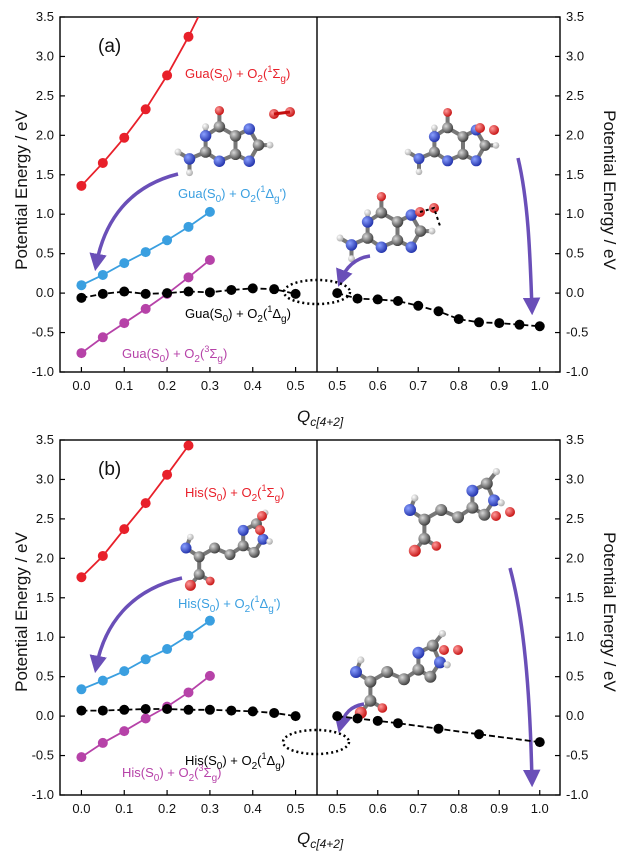 The height and width of the screenshot is (853, 619). What do you see at coordinates (388, 227) in the screenshot?
I see `guanine-molecule-mid-a` at bounding box center [388, 227].